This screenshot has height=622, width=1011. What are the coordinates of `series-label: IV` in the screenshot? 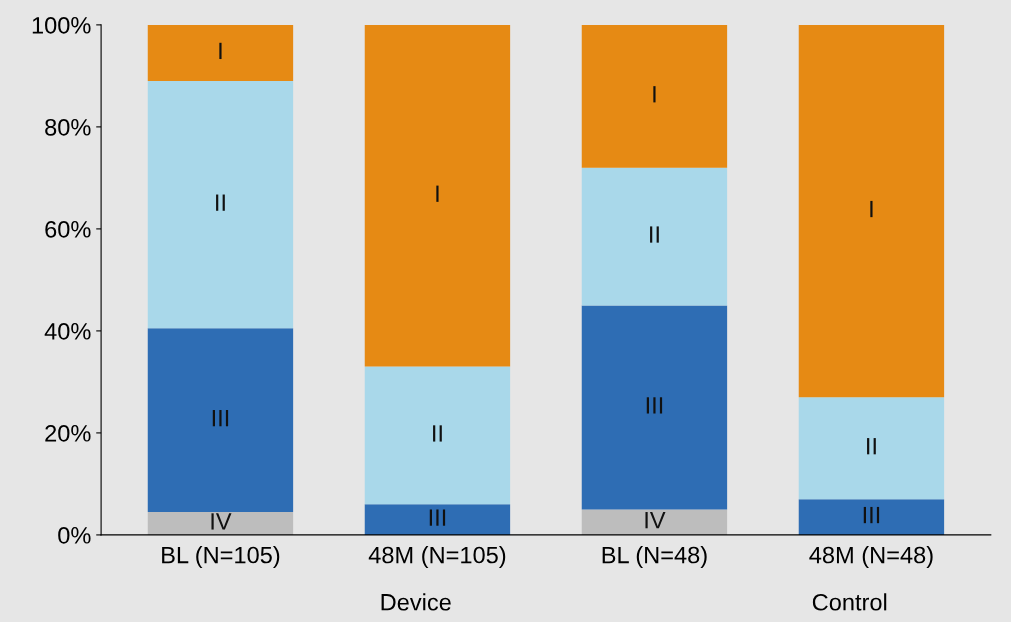 It's located at (221, 521).